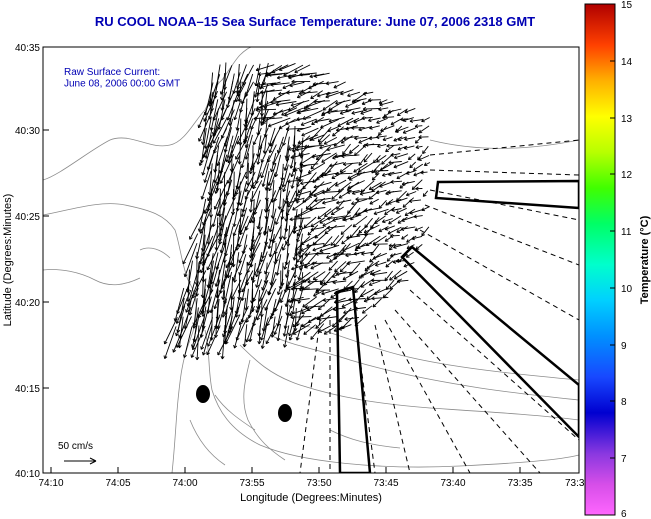 The height and width of the screenshot is (519, 651). Describe the element at coordinates (184, 483) in the screenshot. I see `x-tick-label: 74:00` at that location.